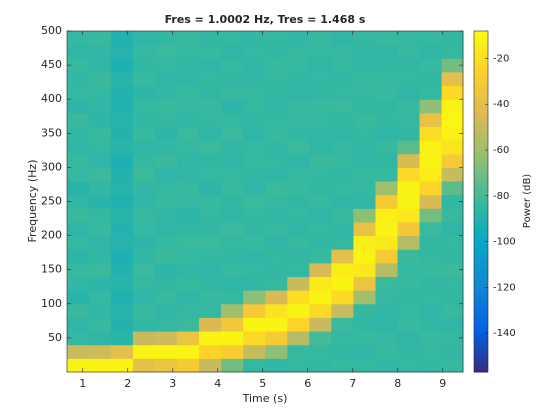 Image resolution: width=560 pixels, height=420 pixels. I want to click on y-tick-label: 100, so click(51, 303).